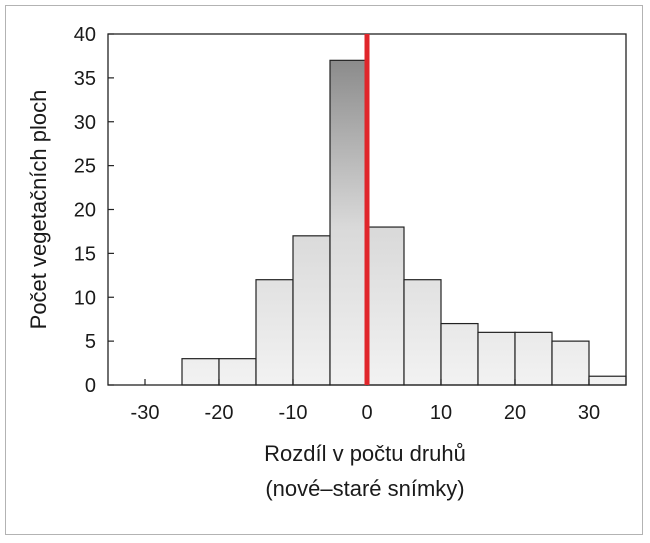 The image size is (650, 543). What do you see at coordinates (589, 413) in the screenshot?
I see `x-tick-label: 30` at bounding box center [589, 413].